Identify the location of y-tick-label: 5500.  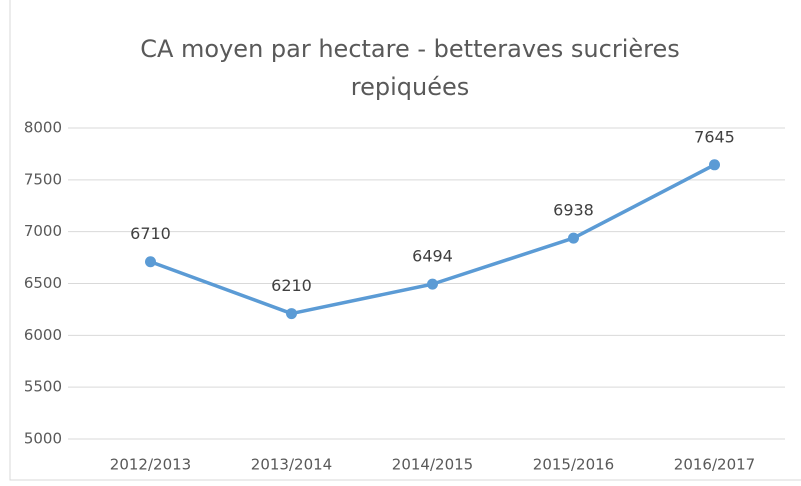
(43, 387).